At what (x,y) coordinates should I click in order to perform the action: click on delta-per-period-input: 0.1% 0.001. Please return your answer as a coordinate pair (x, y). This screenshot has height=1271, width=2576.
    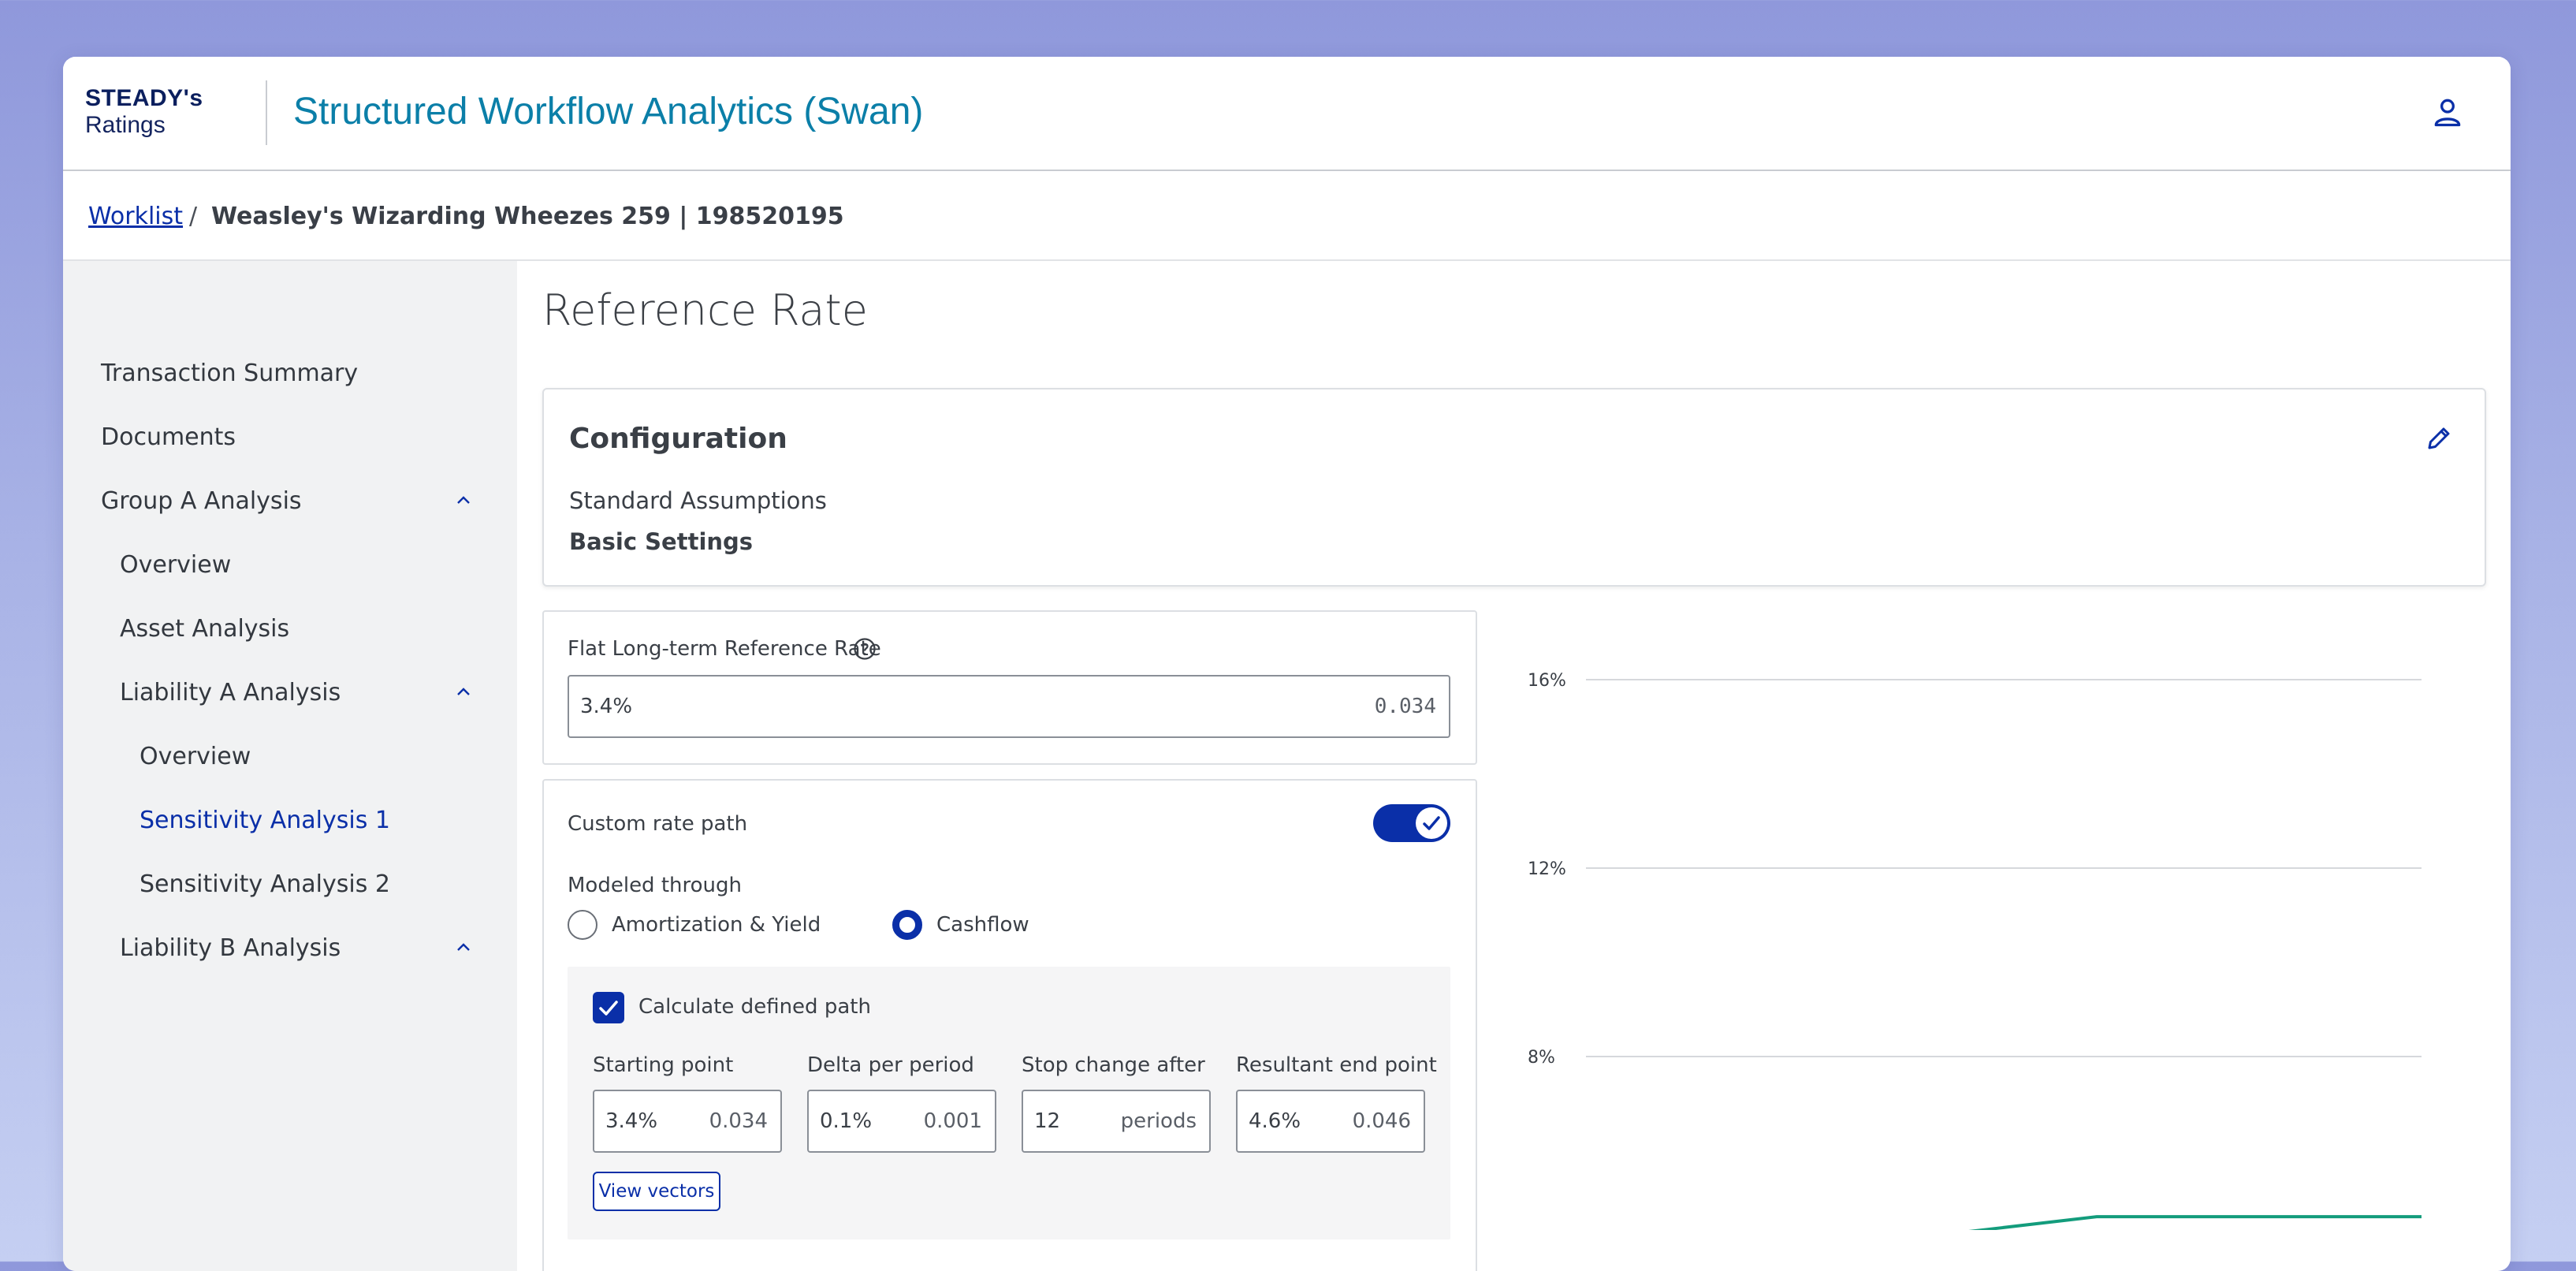
    Looking at the image, I should click on (901, 1121).